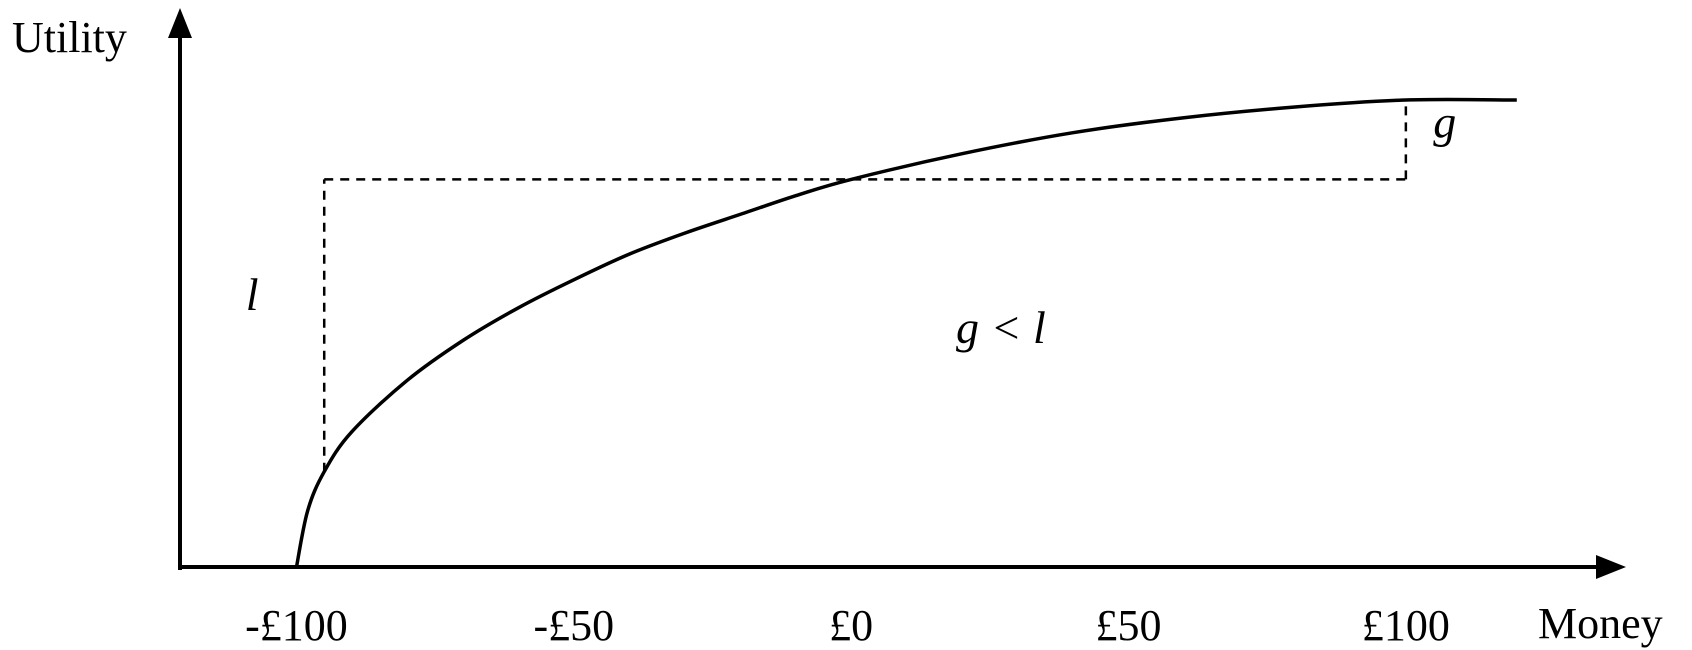 The height and width of the screenshot is (650, 1692). I want to click on x-tick-labels: -£100 -£50 £0 £50 £100, so click(847, 625).